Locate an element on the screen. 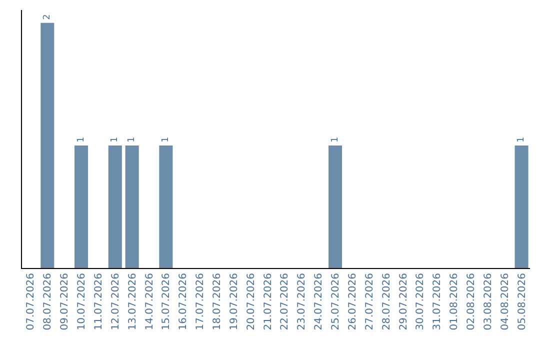  x-tick-label: 14.07.2026 is located at coordinates (150, 301).